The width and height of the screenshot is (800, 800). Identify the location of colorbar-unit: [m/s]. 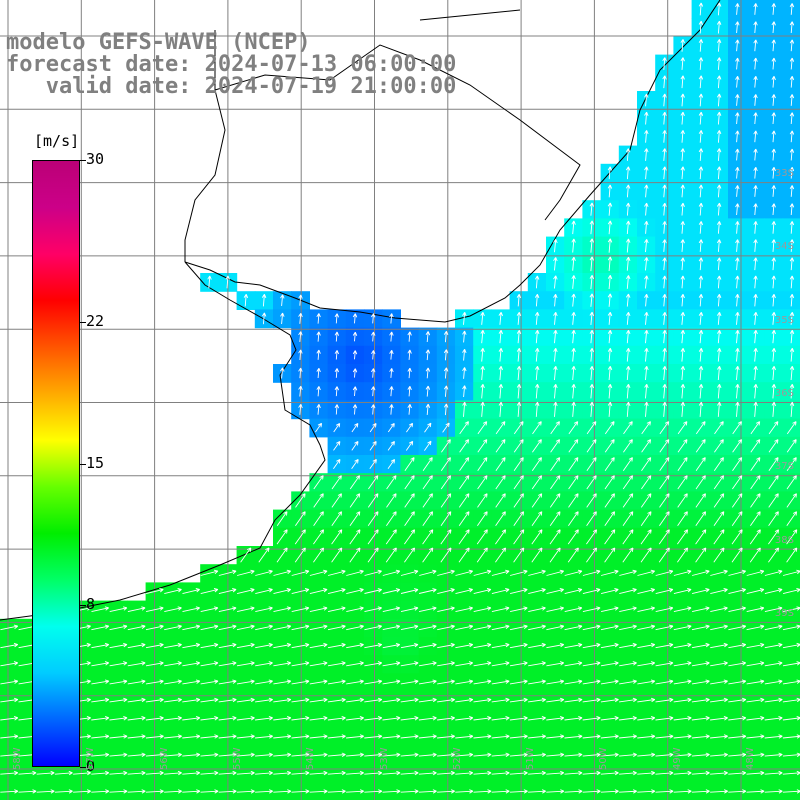
(57, 141).